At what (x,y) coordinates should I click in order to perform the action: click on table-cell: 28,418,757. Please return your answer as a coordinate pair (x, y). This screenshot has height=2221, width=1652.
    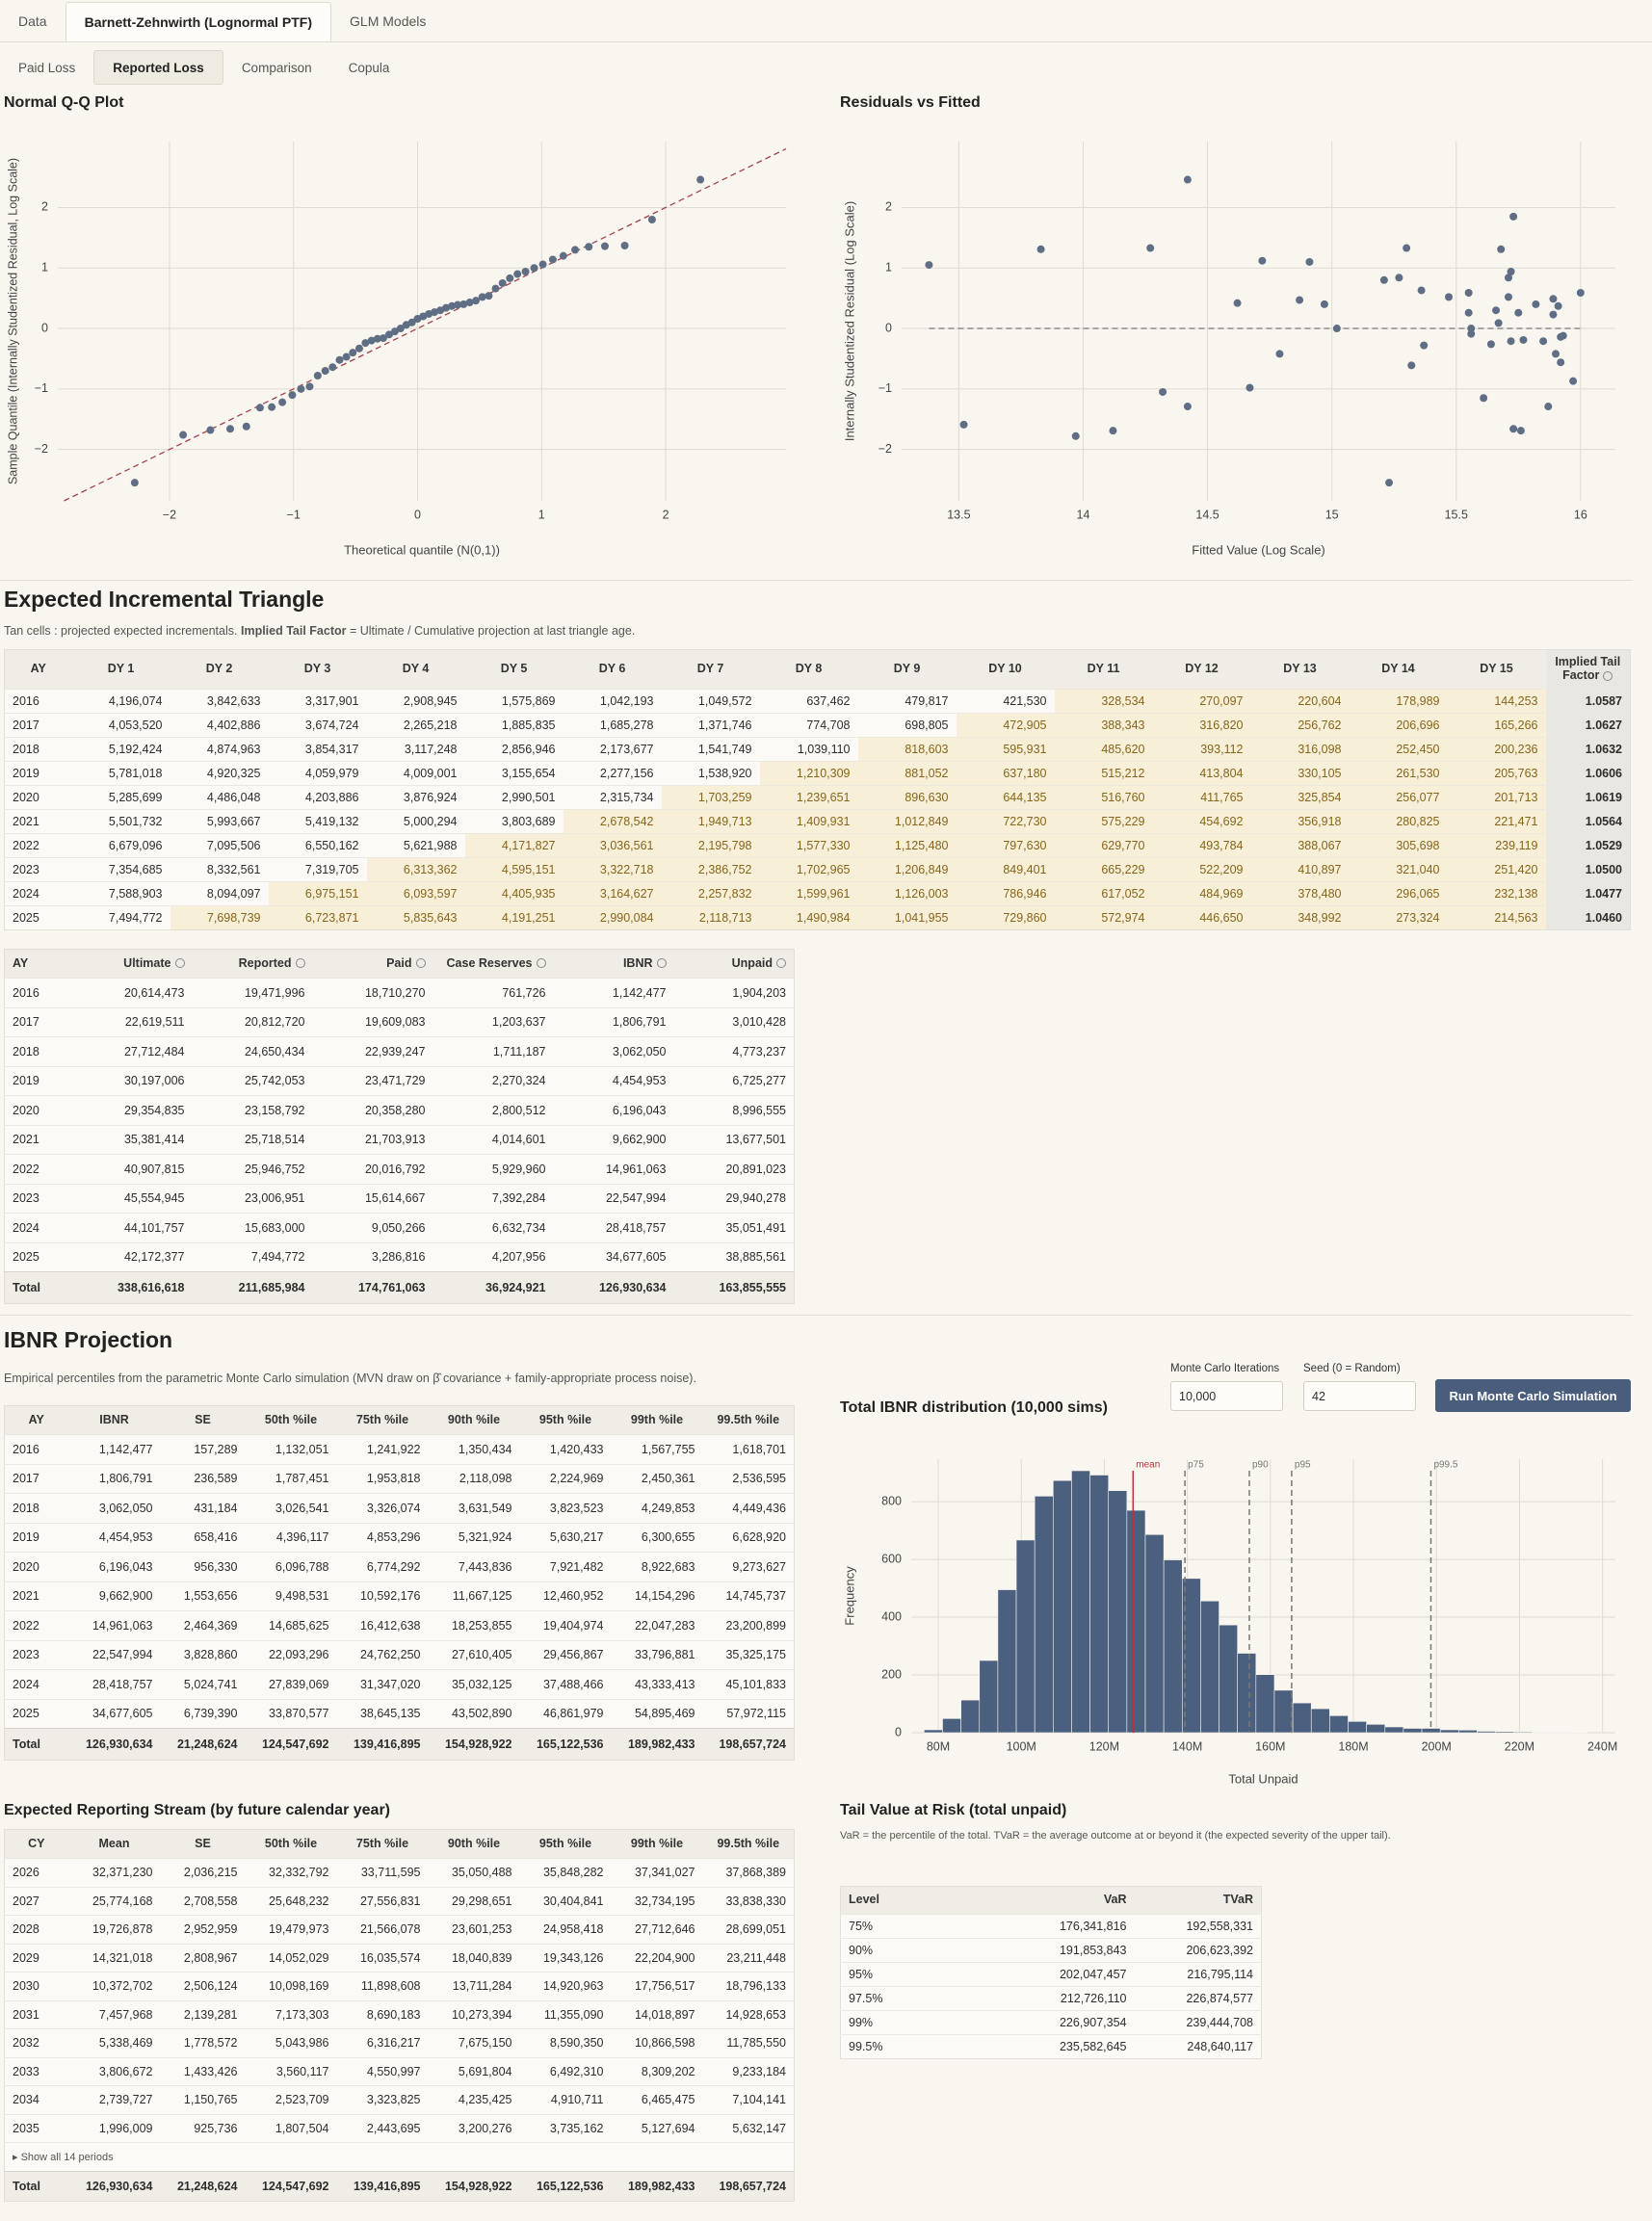
    Looking at the image, I should click on (114, 1684).